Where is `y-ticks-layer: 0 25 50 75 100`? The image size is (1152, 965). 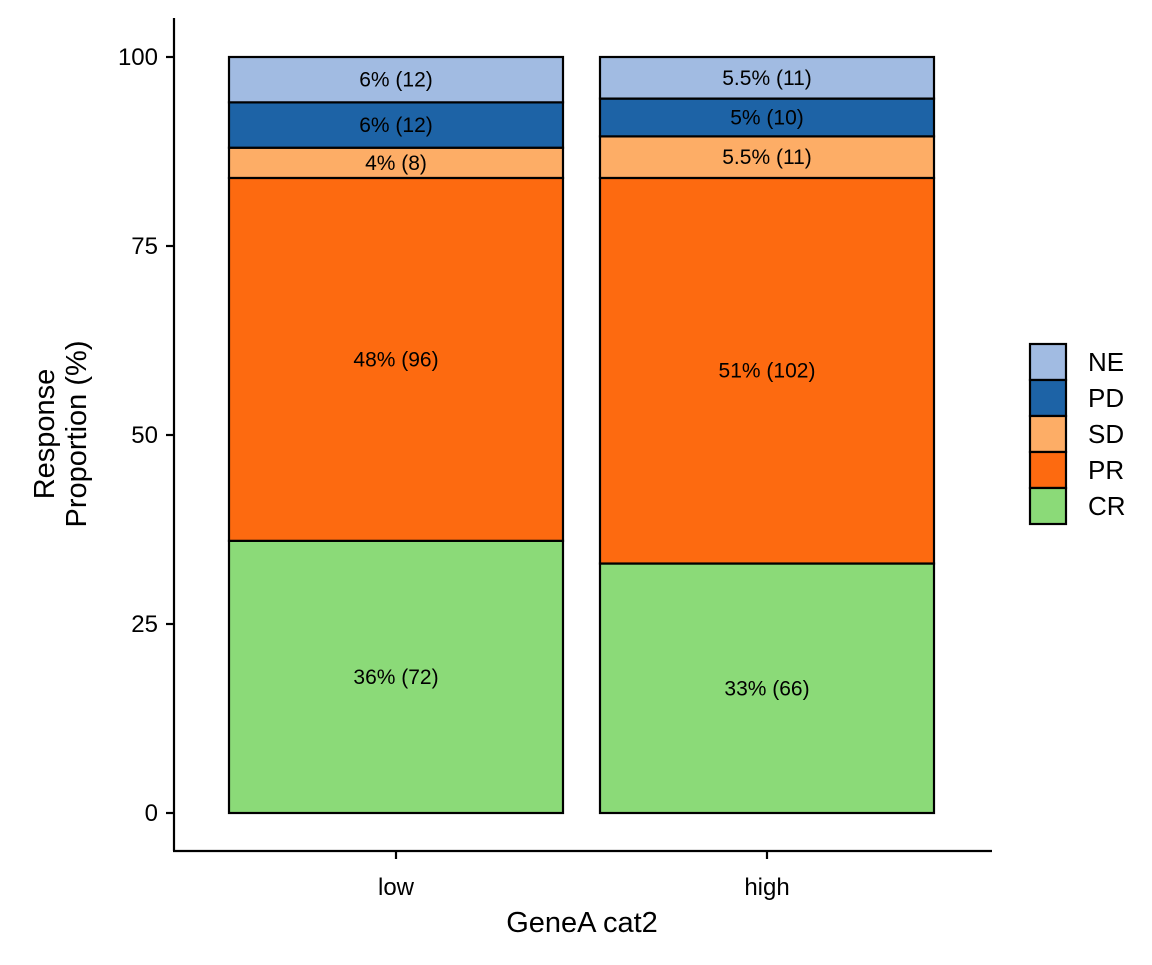 y-ticks-layer: 0 25 50 75 100 is located at coordinates (146, 435).